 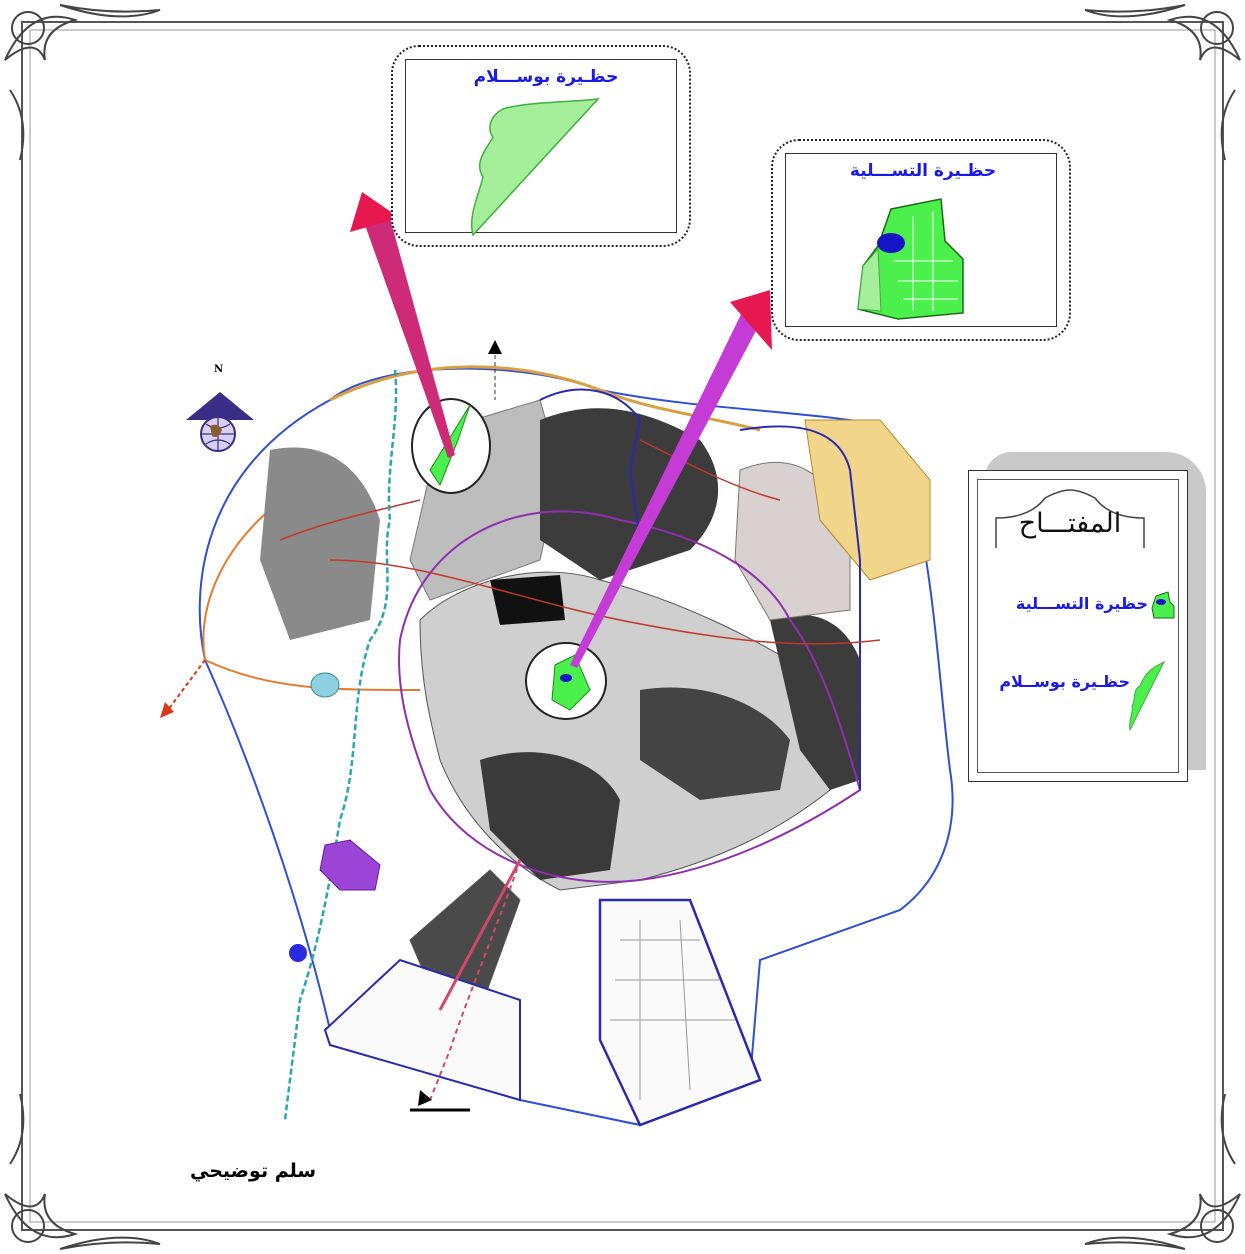 I want to click on west-road-exit, so click(x=186, y=685).